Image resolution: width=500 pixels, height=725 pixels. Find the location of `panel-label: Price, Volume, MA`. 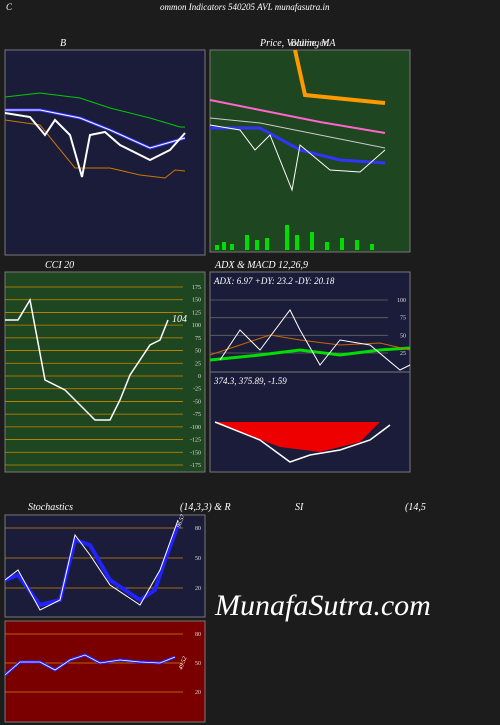

panel-label: Price, Volume, MA is located at coordinates (297, 43).